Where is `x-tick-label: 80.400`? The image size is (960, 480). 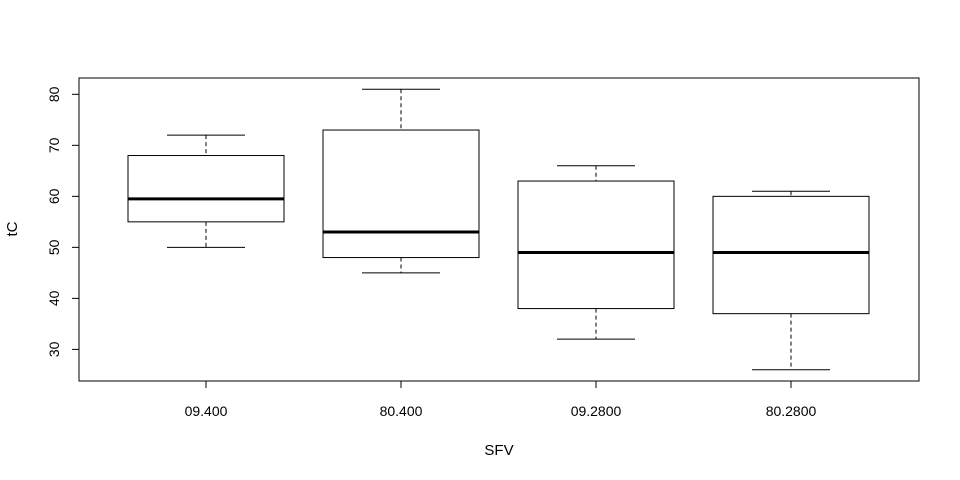
x-tick-label: 80.400 is located at coordinates (401, 411).